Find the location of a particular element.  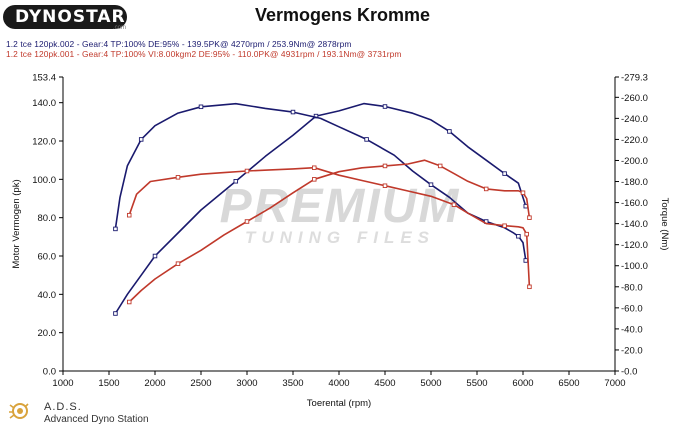

y2-tick-label: -200.0 is located at coordinates (634, 161).